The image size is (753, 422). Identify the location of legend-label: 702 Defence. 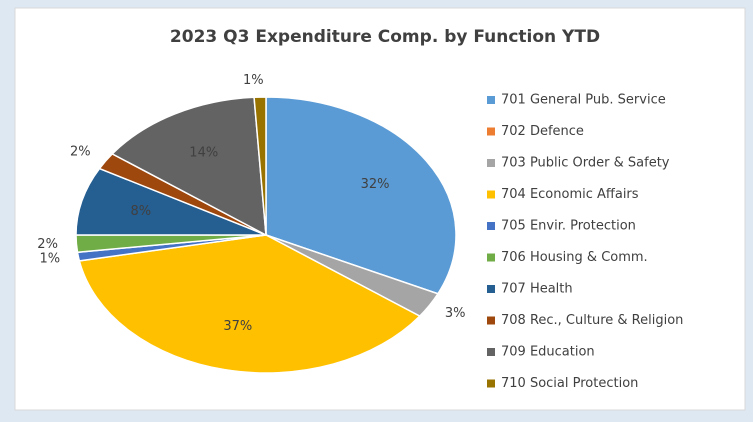
(542, 131).